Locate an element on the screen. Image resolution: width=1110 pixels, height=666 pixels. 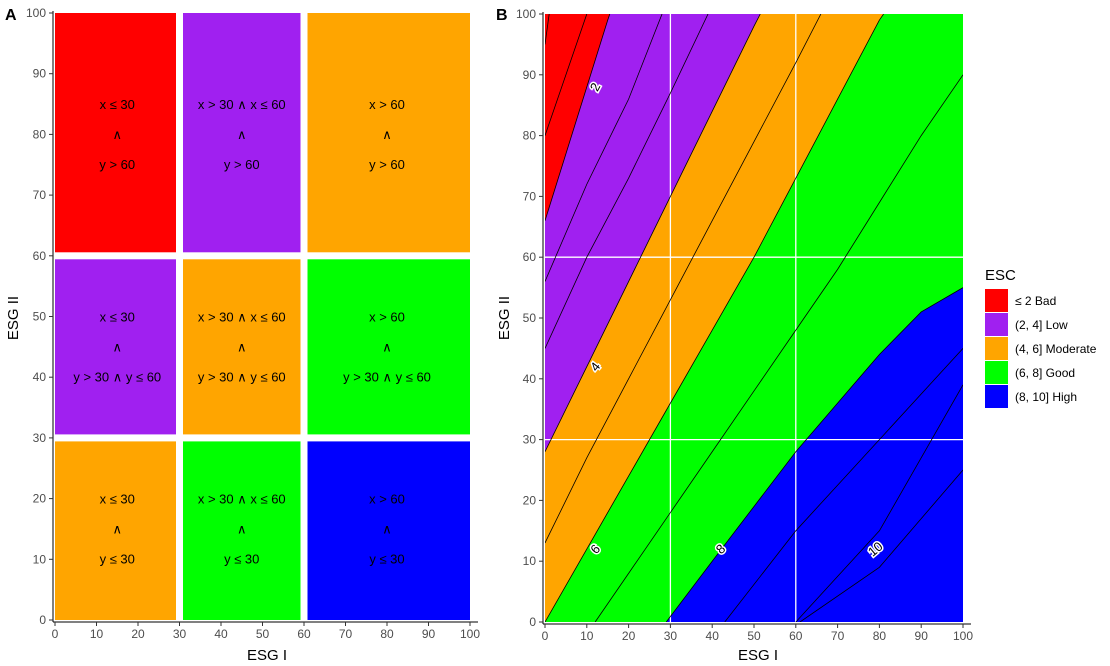
panel-b-x-tick-label: 80 is located at coordinates (880, 636).